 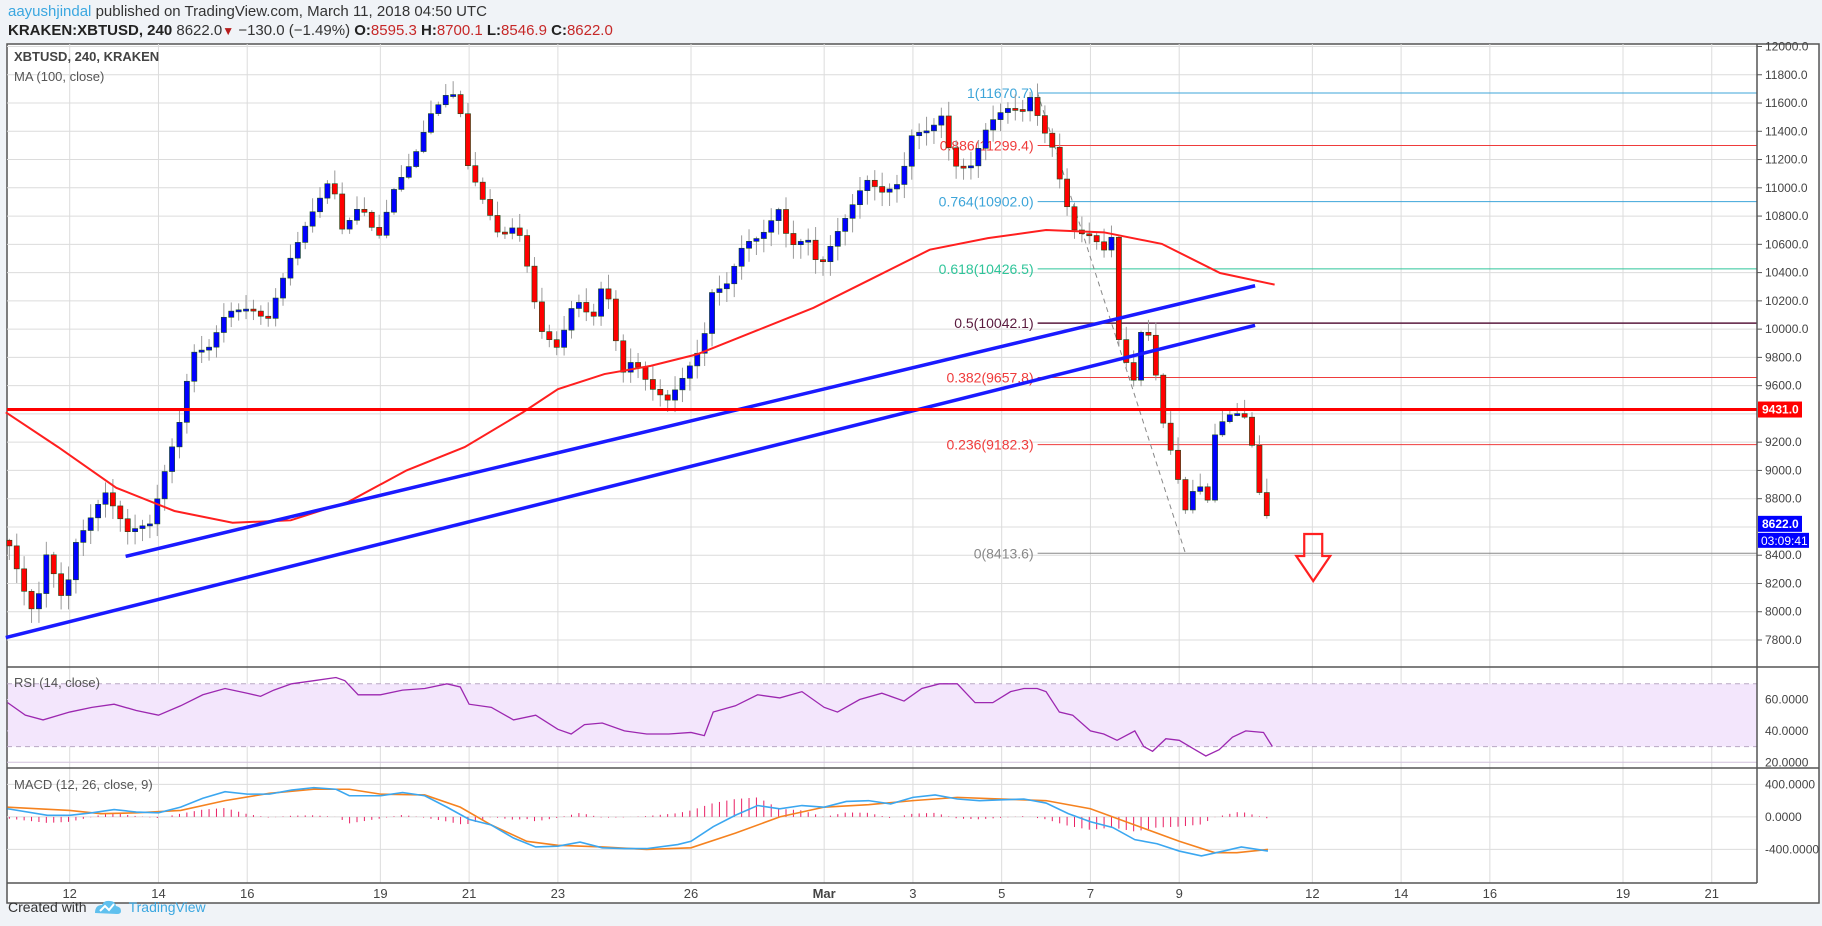 I want to click on symbol-name: KRAKEN:XBTUSD, 240, so click(x=90, y=30).